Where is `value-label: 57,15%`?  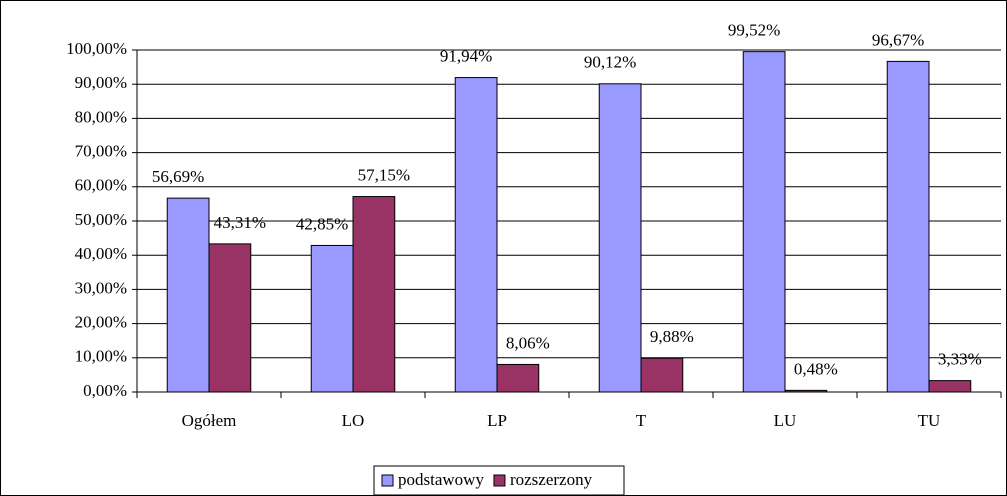 value-label: 57,15% is located at coordinates (384, 174).